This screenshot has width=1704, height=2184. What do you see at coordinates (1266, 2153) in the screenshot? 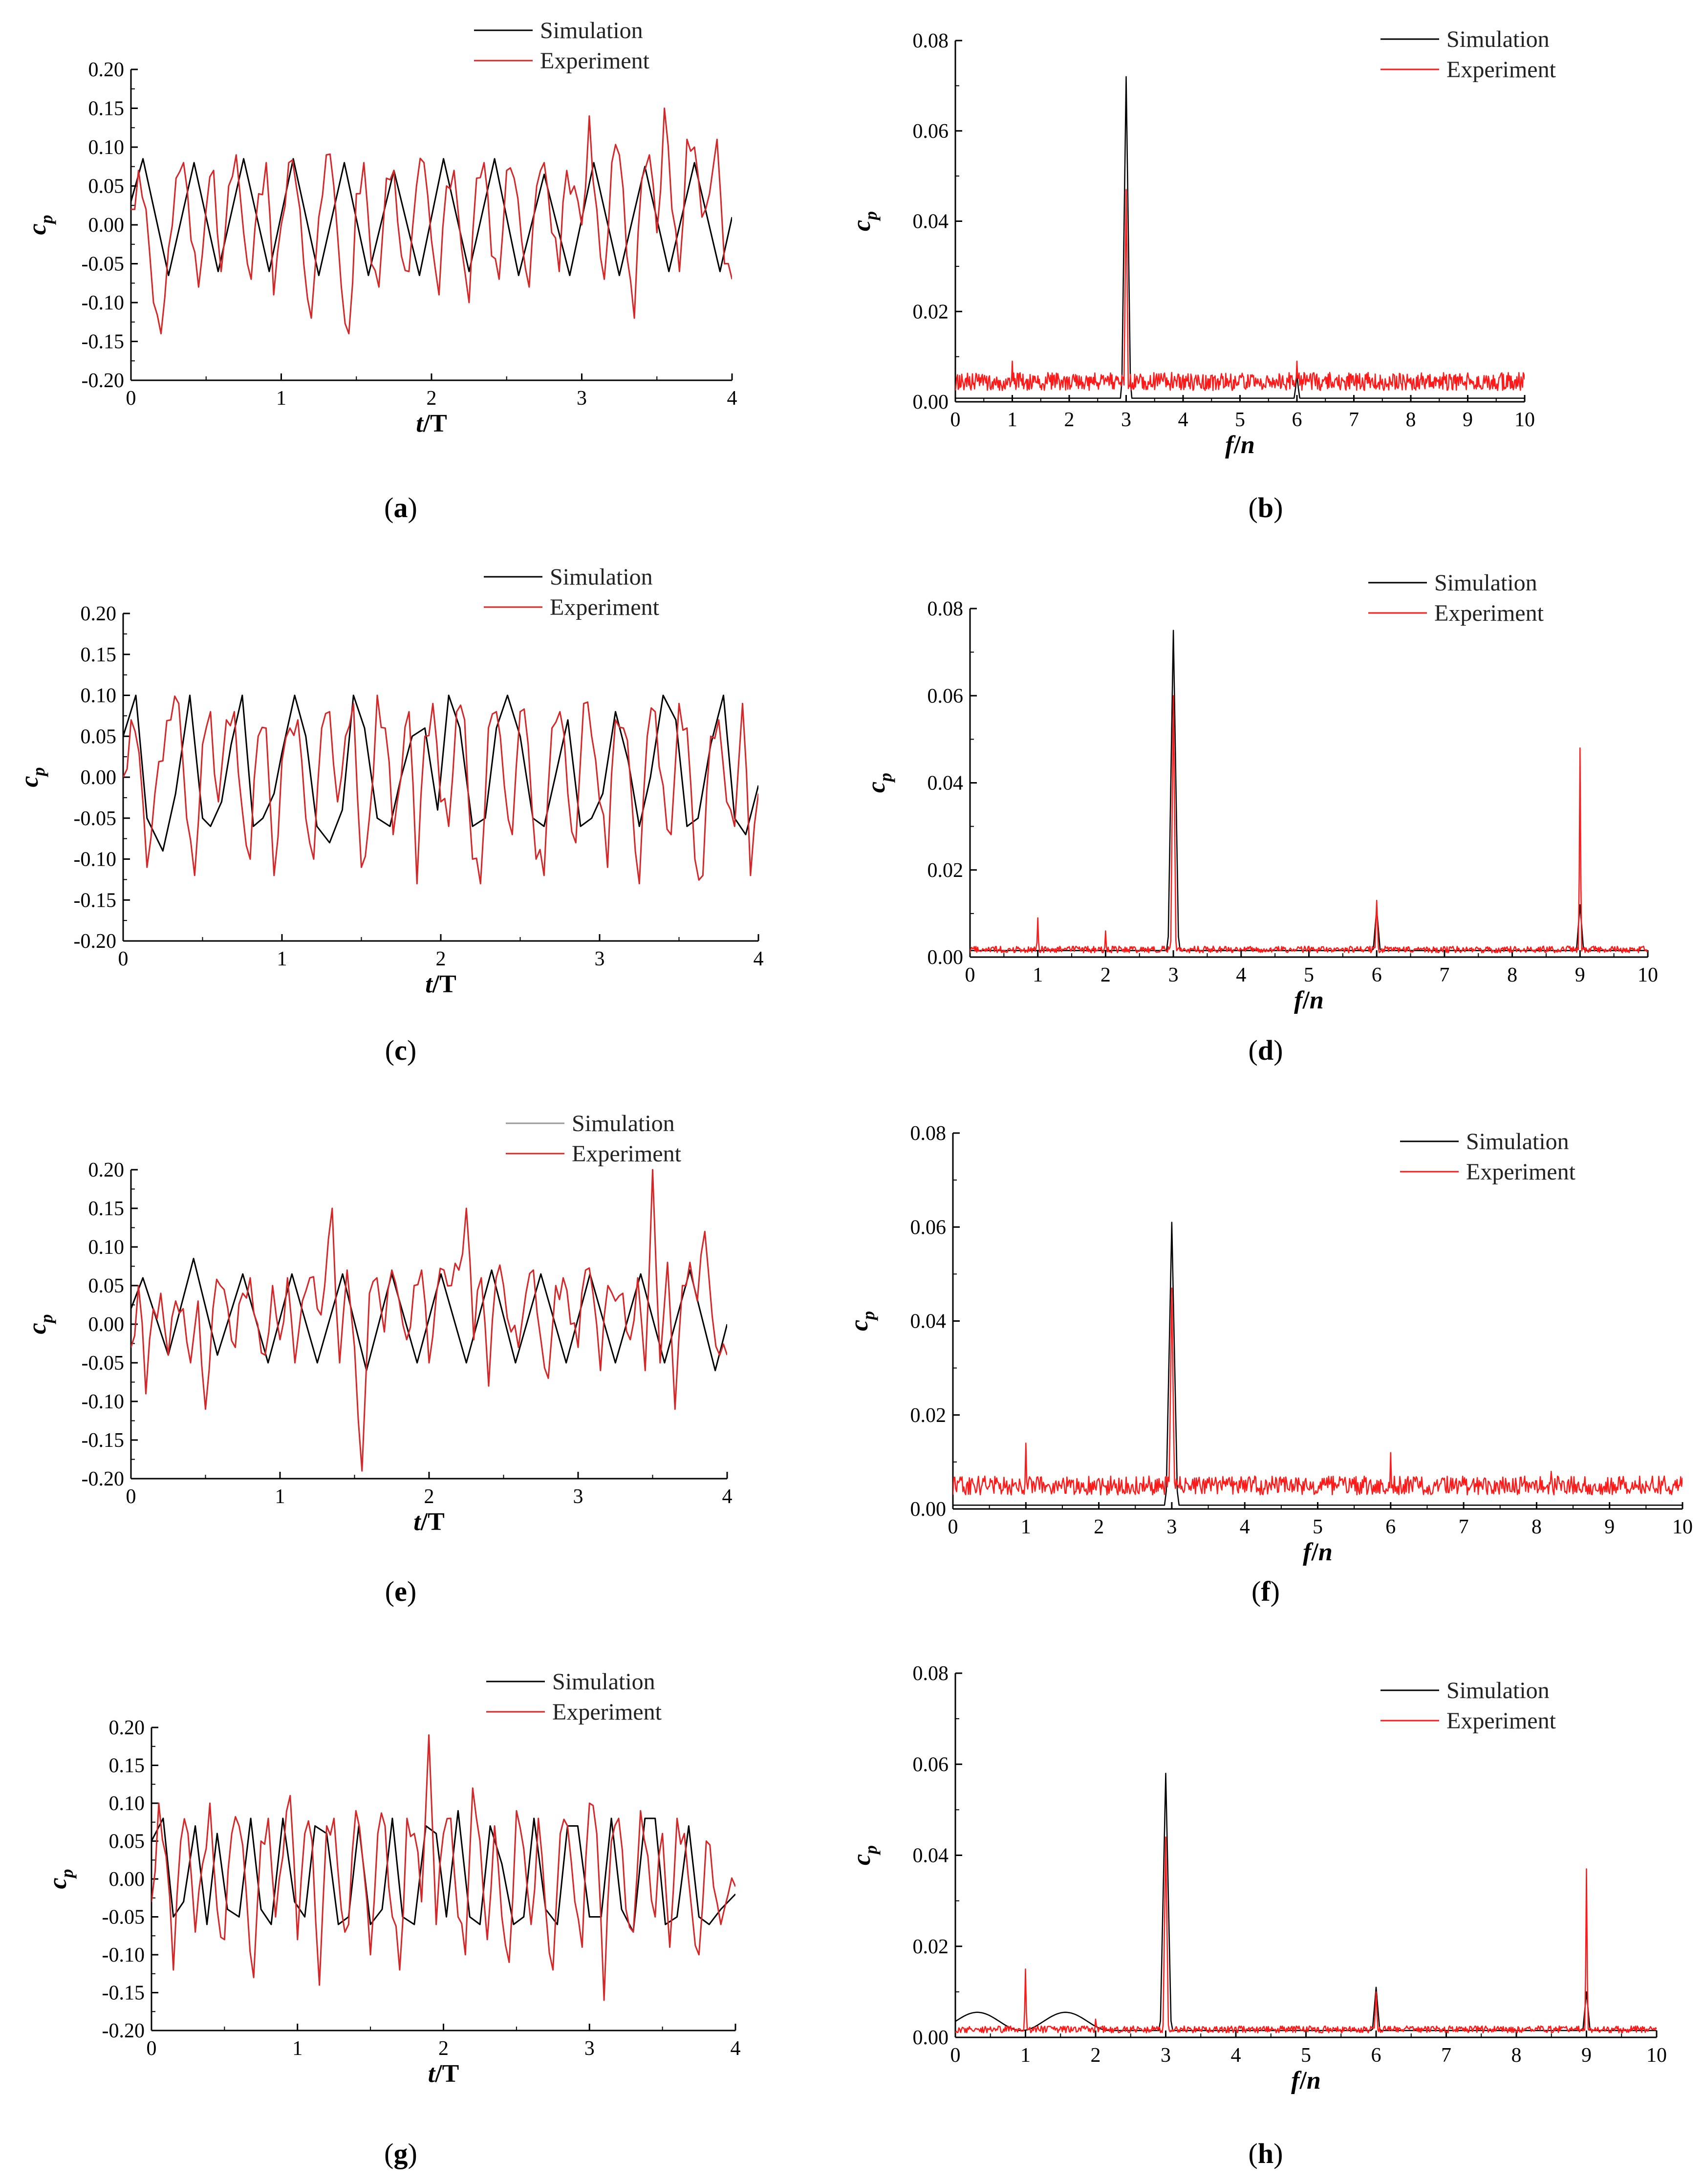
I see `panel-caption: (h)` at bounding box center [1266, 2153].